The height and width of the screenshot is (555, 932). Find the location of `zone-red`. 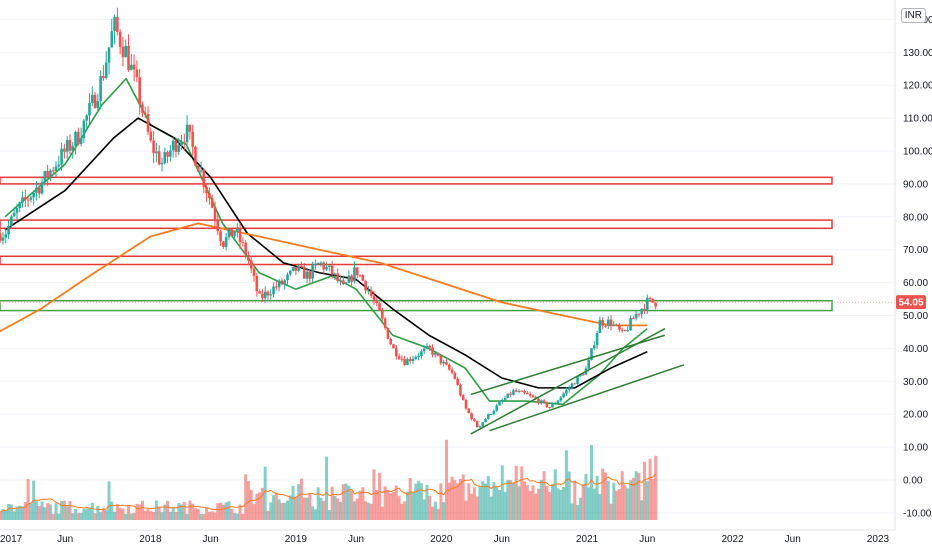

zone-red is located at coordinates (416, 260).